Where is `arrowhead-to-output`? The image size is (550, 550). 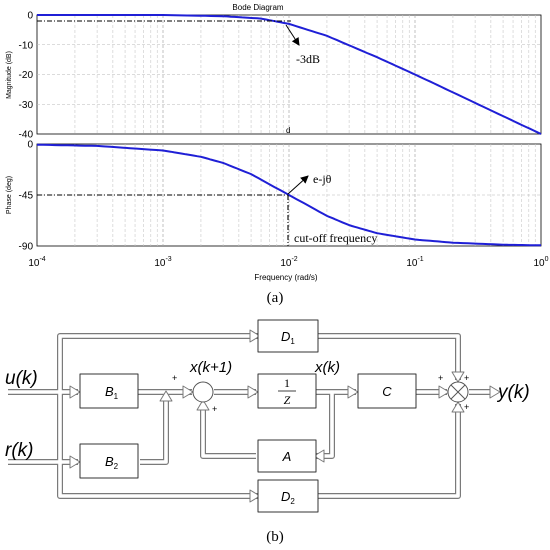 arrowhead-to-output is located at coordinates (495, 392).